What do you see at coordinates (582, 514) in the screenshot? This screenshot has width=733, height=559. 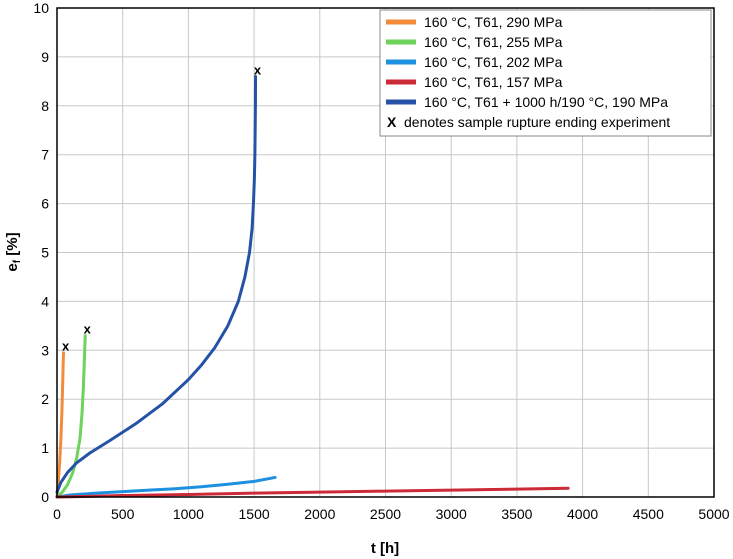 I see `x-tick-label: 4000` at bounding box center [582, 514].